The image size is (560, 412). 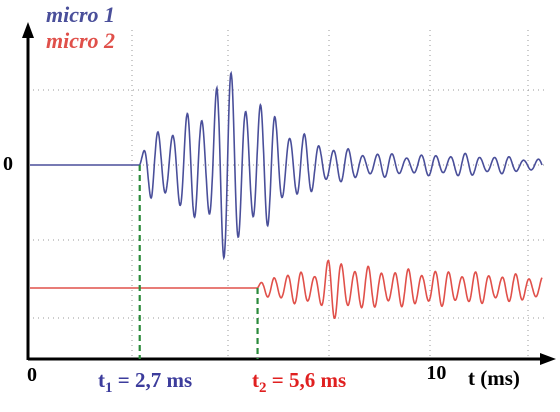 What do you see at coordinates (32, 375) in the screenshot?
I see `x-tick-label-0: 0` at bounding box center [32, 375].